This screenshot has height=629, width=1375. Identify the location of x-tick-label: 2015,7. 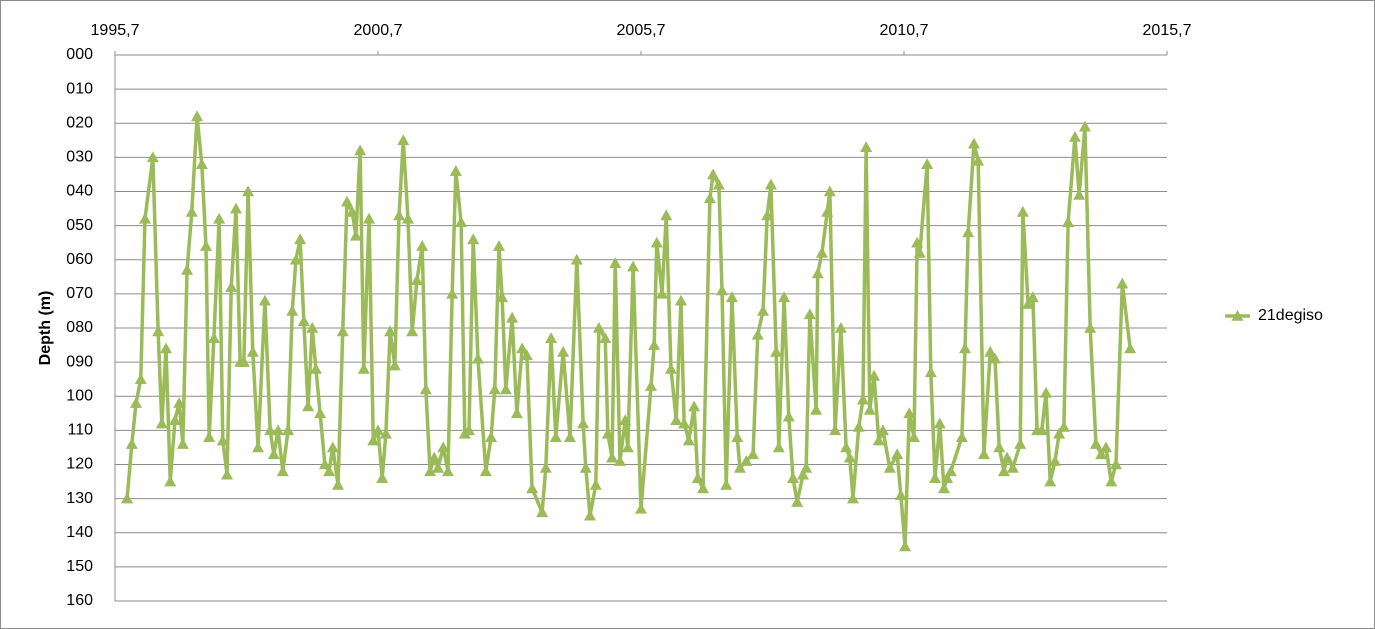
(1167, 30).